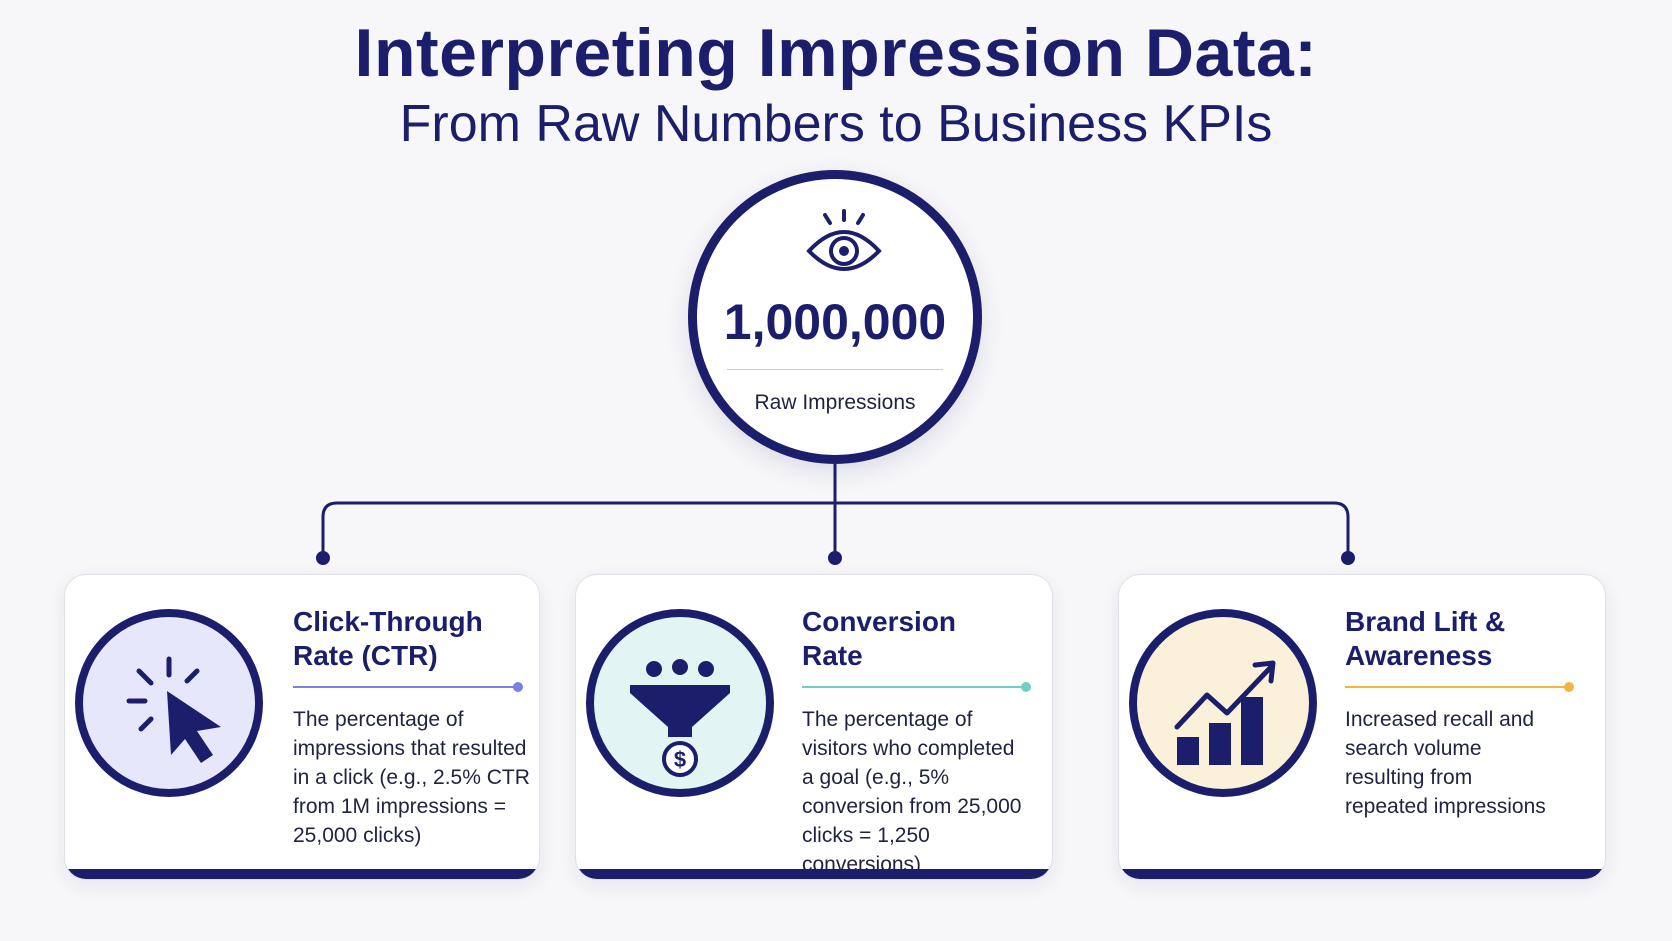  I want to click on ctr-icon-circle, so click(169, 703).